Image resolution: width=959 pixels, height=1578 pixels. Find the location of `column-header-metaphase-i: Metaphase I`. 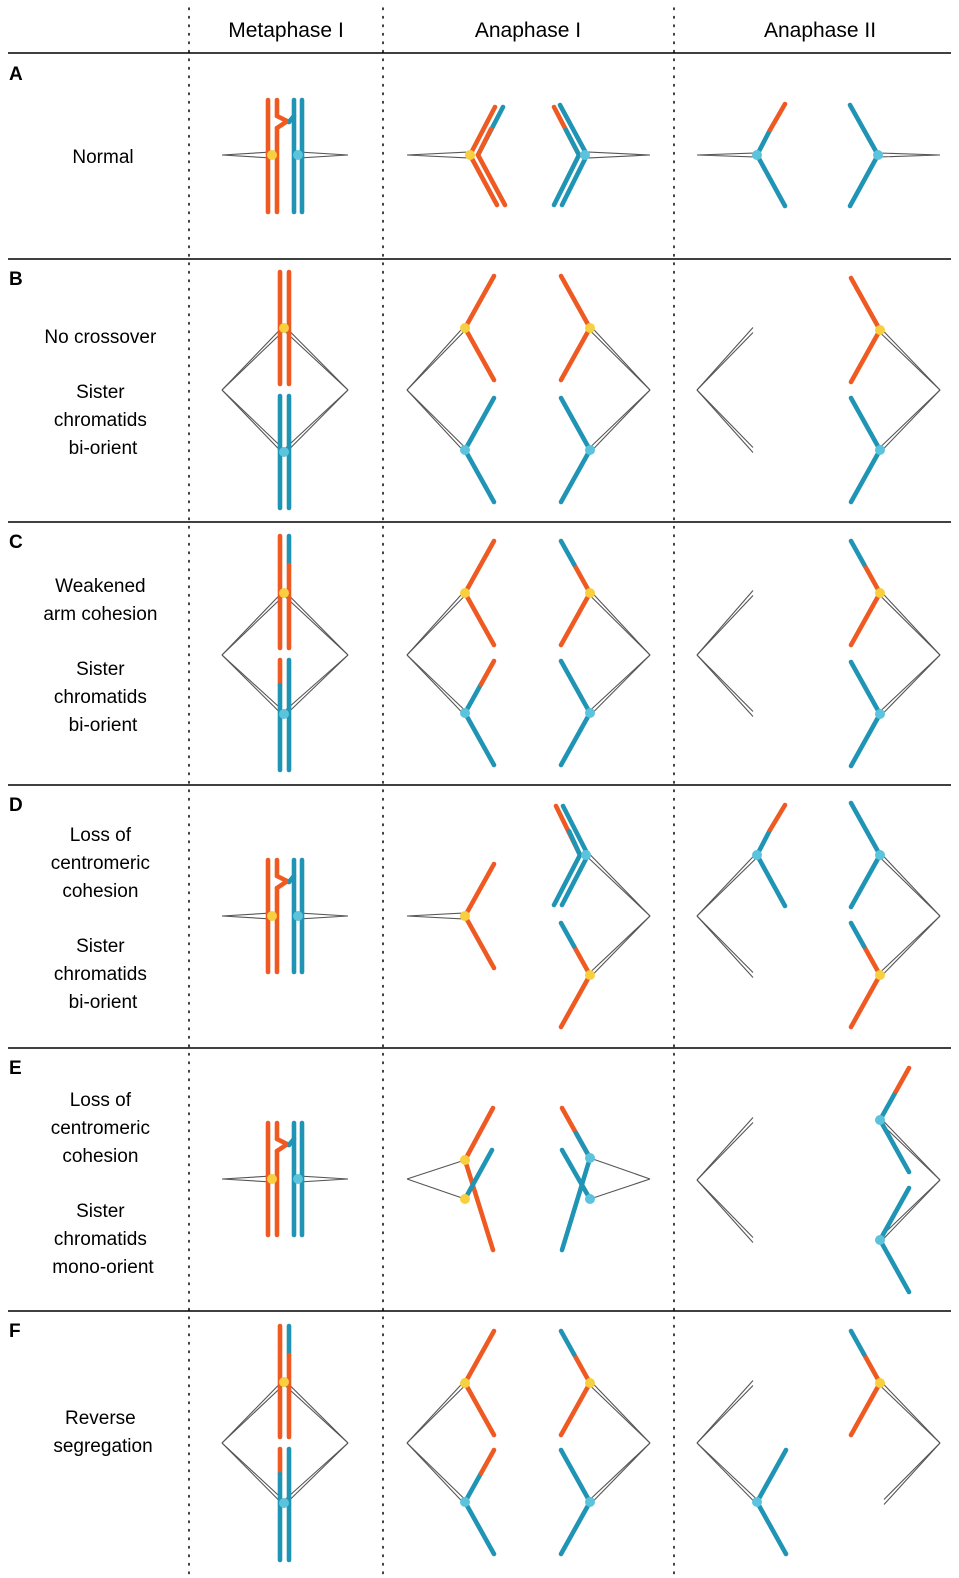

column-header-metaphase-i: Metaphase I is located at coordinates (286, 30).